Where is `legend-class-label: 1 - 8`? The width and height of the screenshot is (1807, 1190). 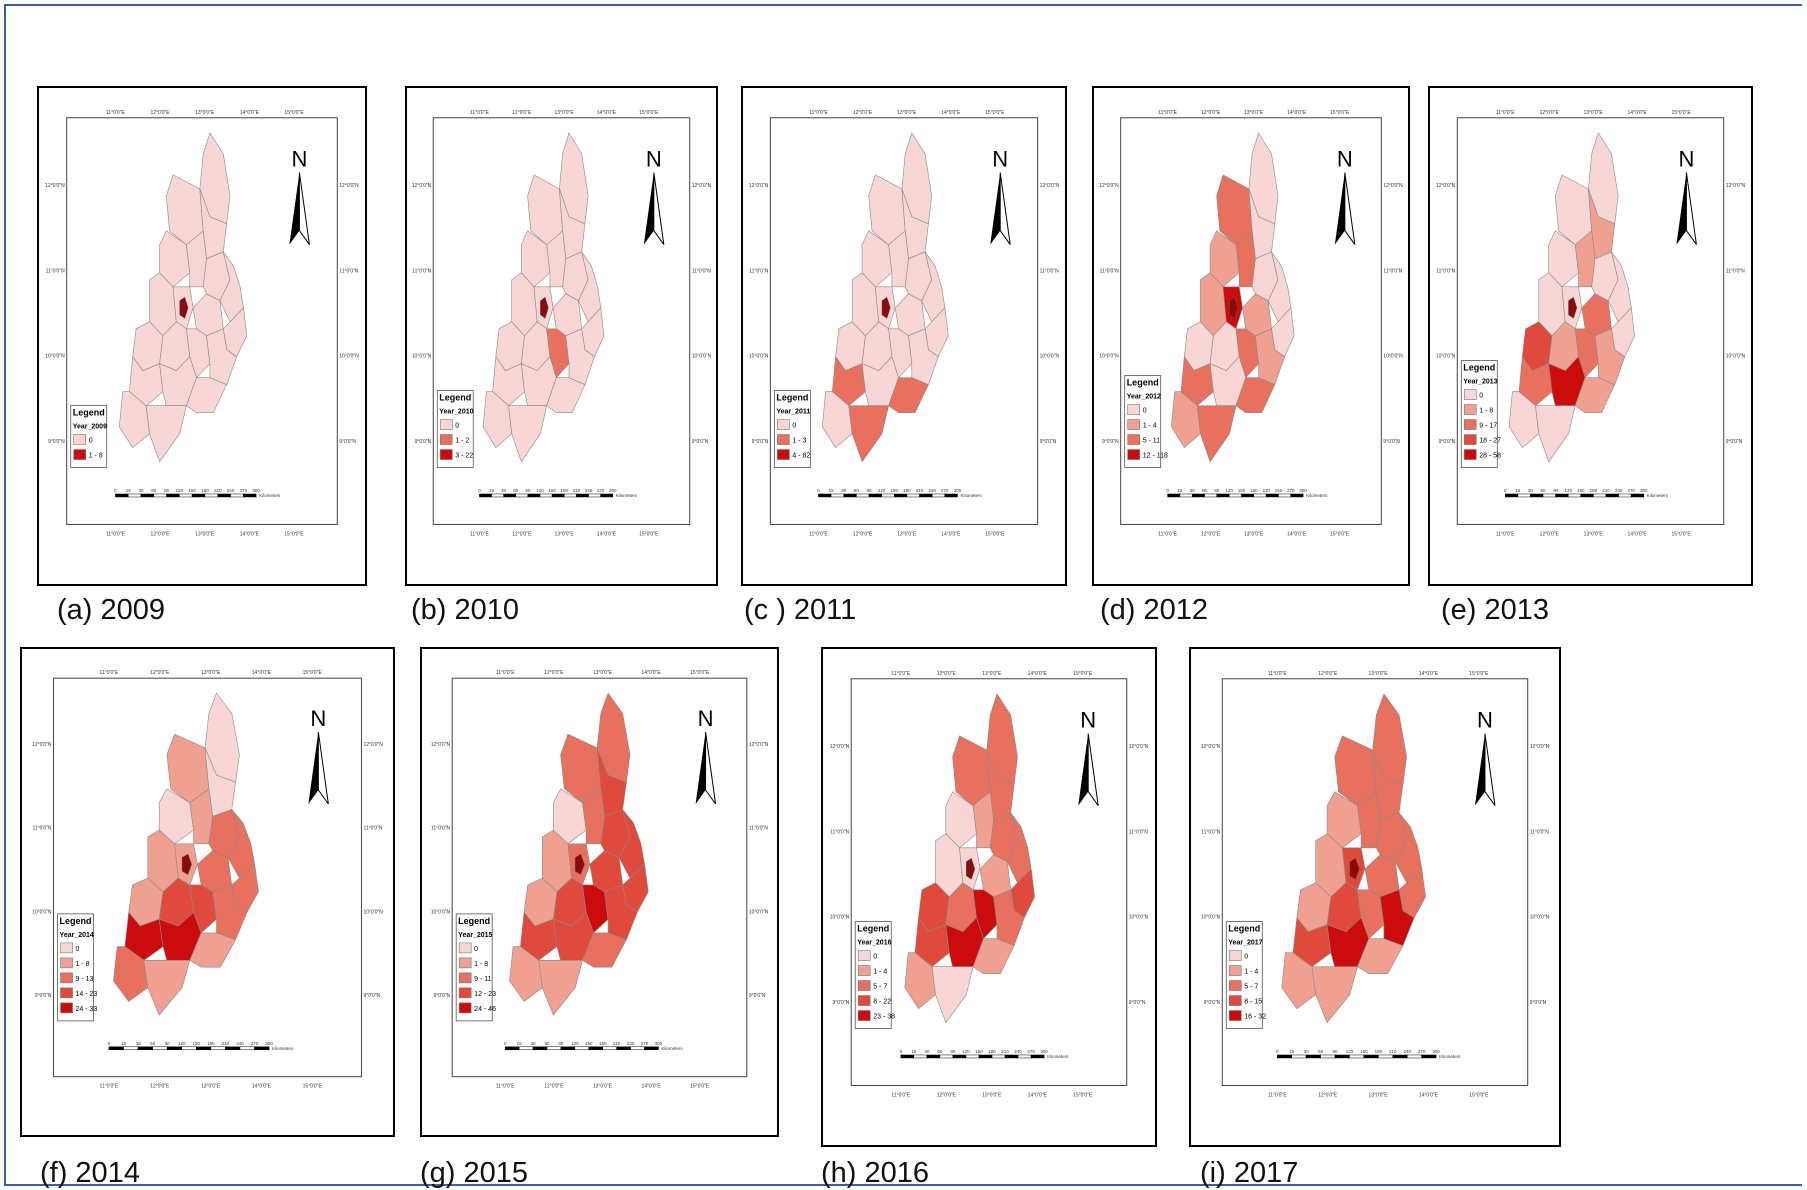
legend-class-label: 1 - 8 is located at coordinates (96, 456).